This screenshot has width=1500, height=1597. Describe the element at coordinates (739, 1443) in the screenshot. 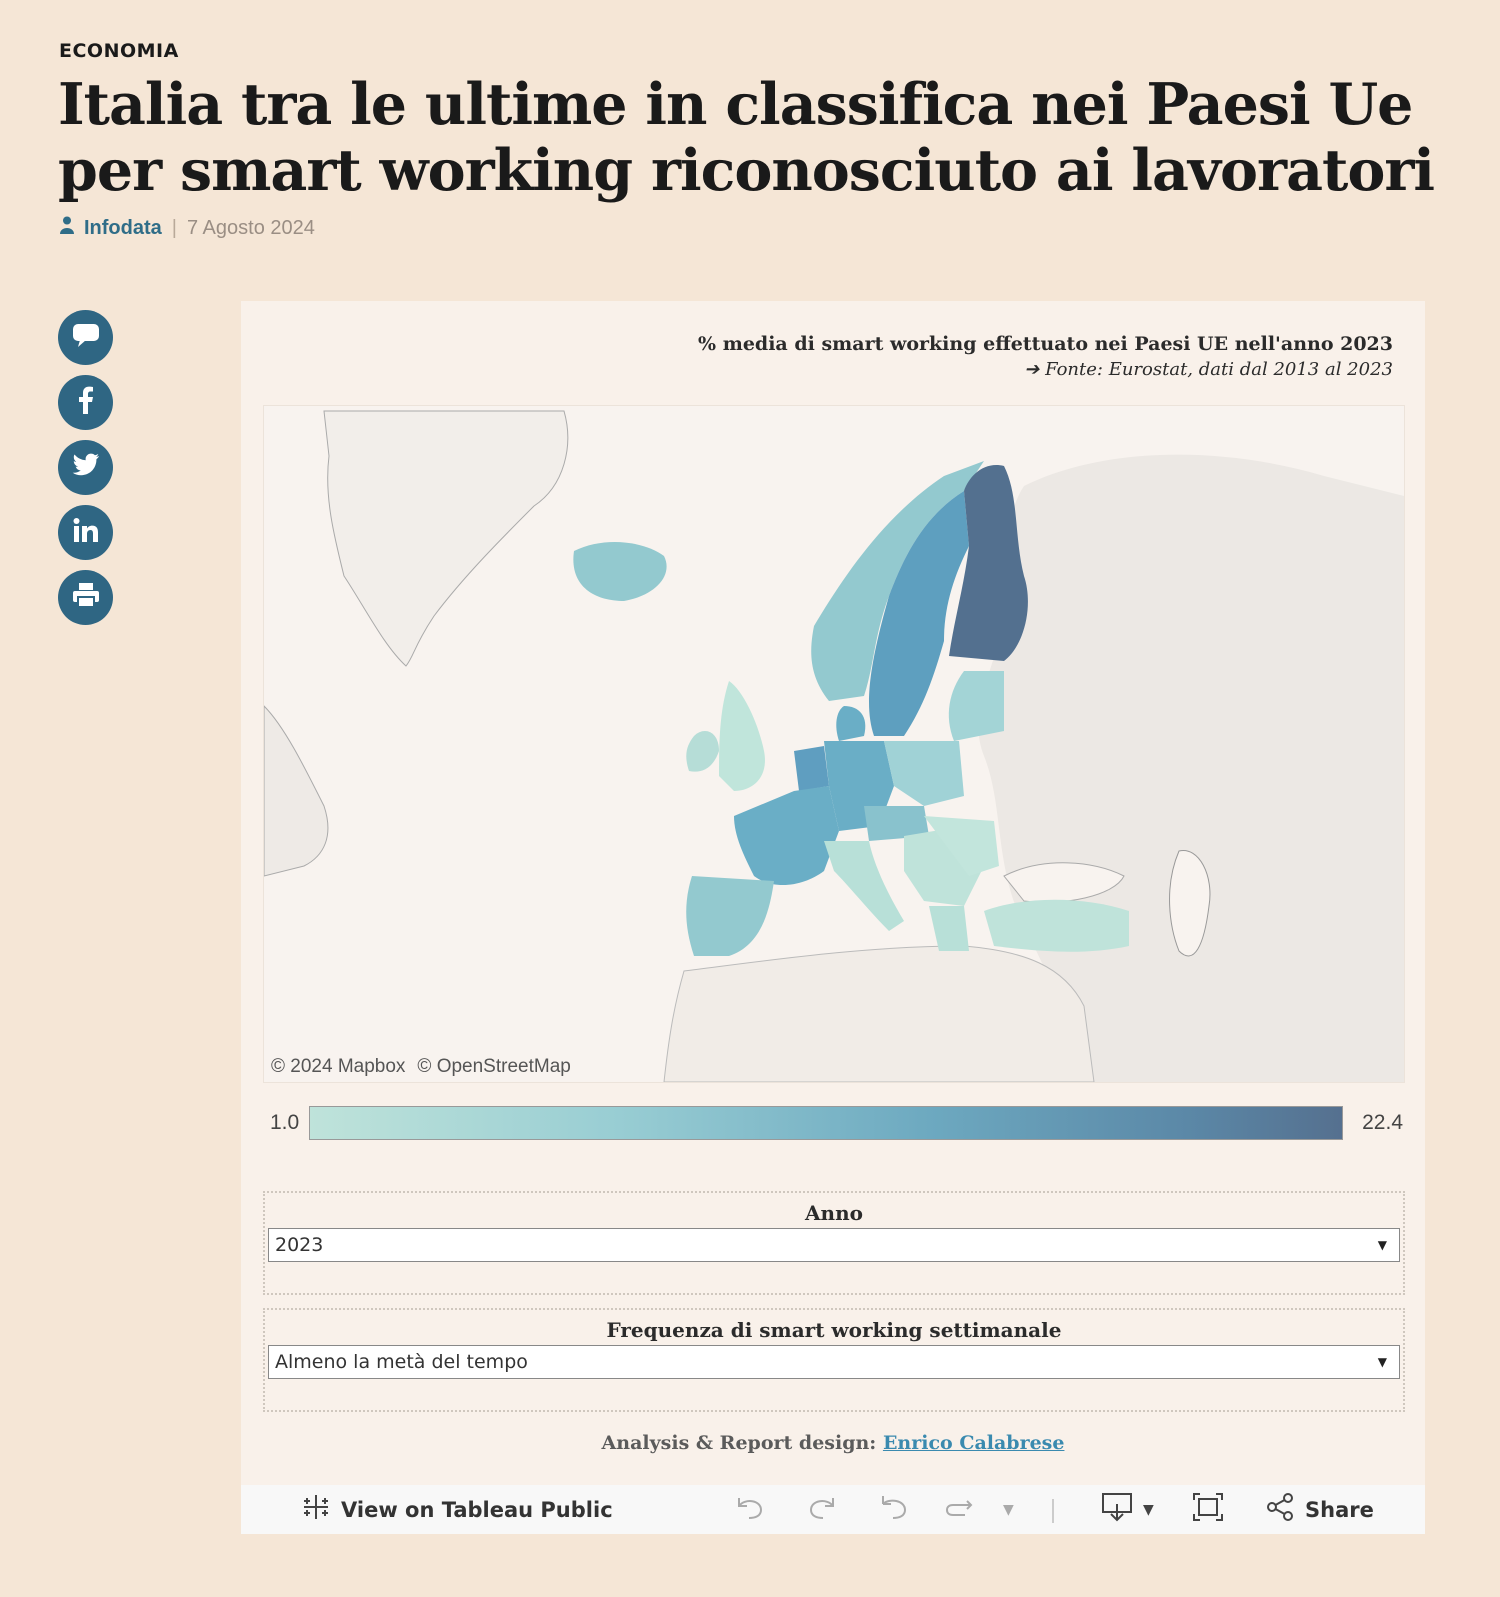

I see `credit-prefix: Analysis & Report design:` at that location.